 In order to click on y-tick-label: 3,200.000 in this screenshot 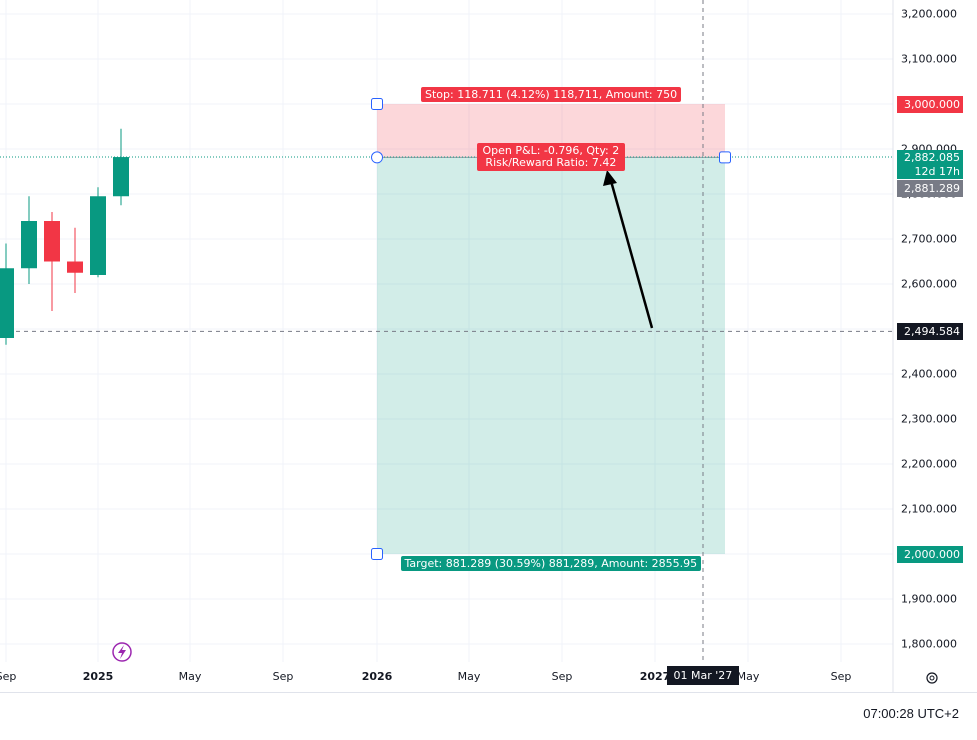, I will do `click(929, 14)`.